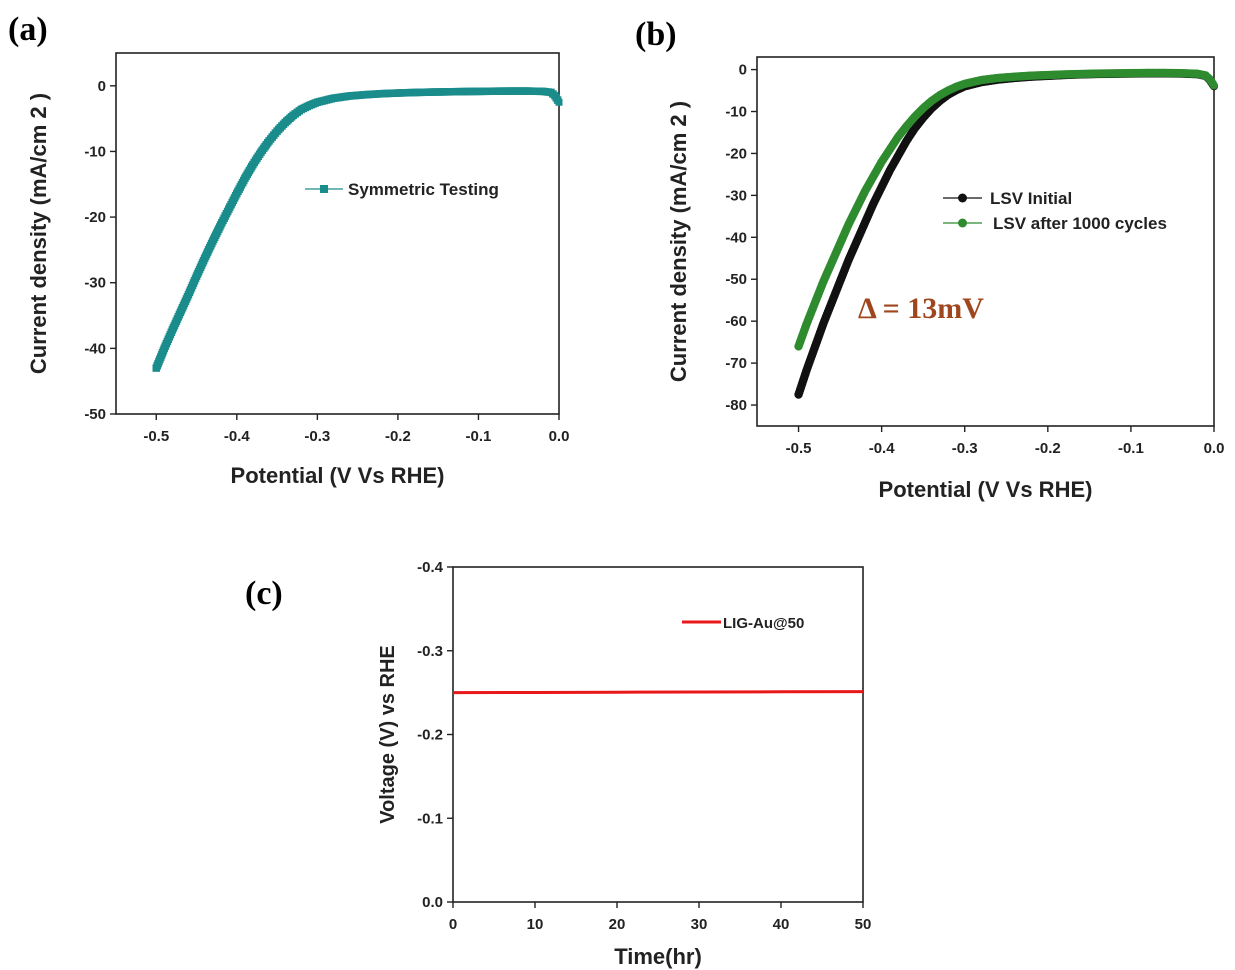 Image resolution: width=1235 pixels, height=970 pixels. I want to click on x-axis-label: Time(hr), so click(658, 956).